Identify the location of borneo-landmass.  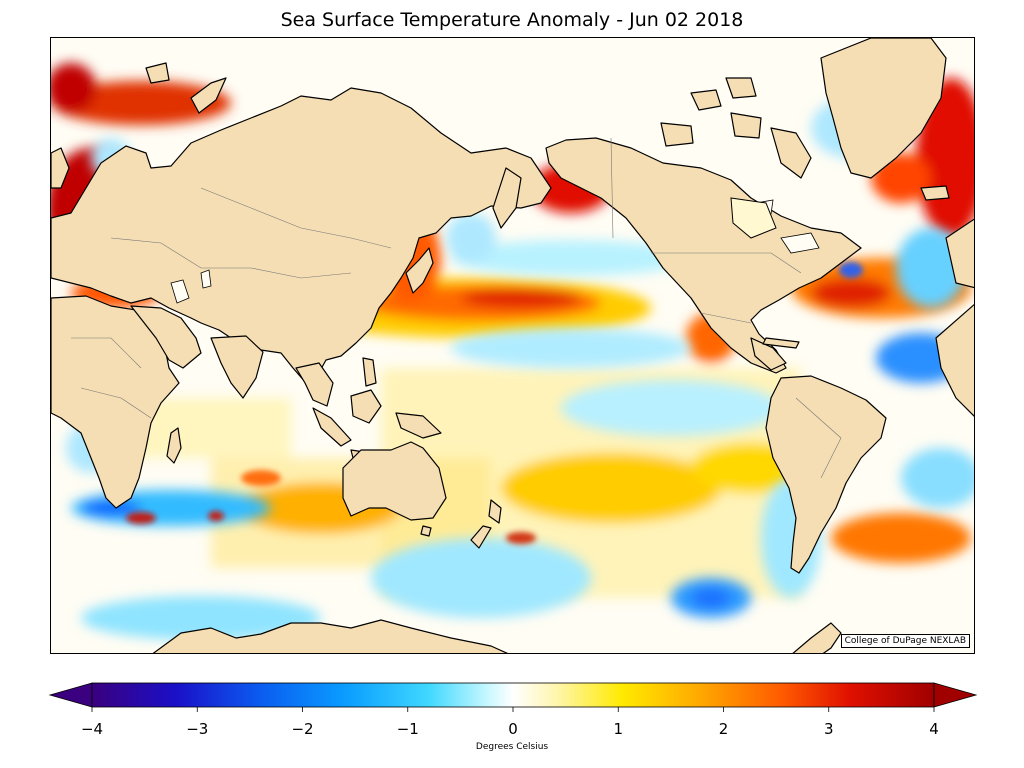
(366, 406).